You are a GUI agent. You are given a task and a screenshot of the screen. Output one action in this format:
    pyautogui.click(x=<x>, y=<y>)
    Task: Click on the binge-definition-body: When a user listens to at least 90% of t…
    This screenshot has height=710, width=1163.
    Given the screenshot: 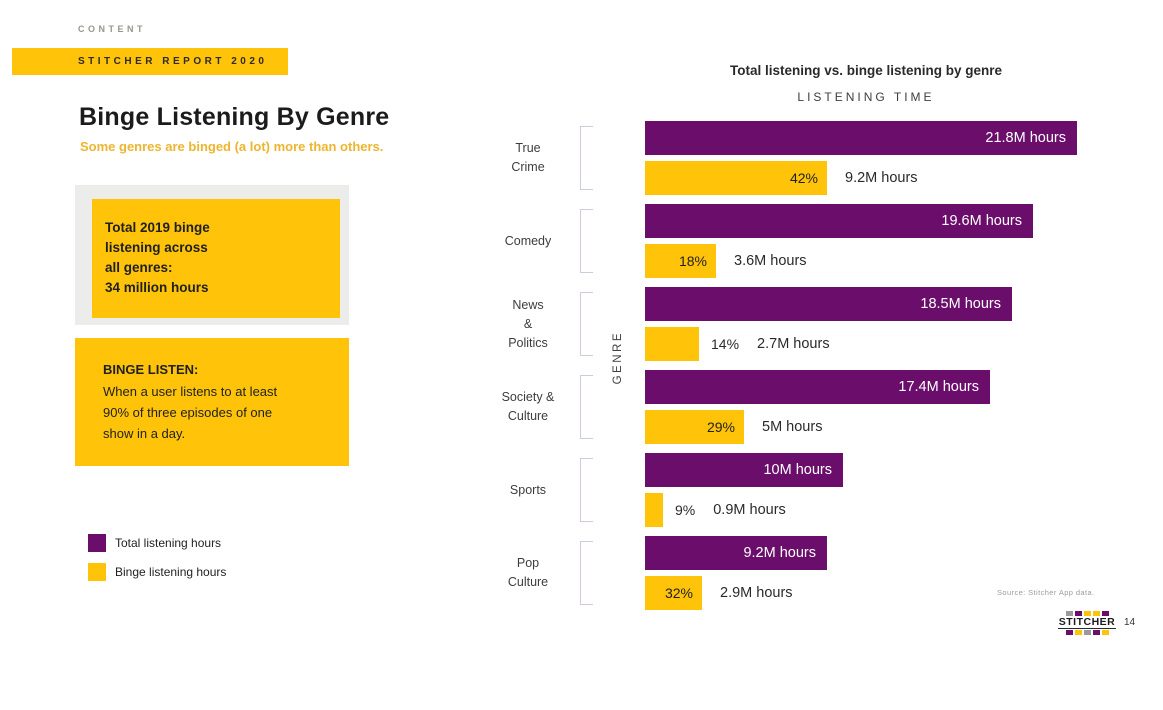 What is the action you would take?
    pyautogui.click(x=190, y=412)
    